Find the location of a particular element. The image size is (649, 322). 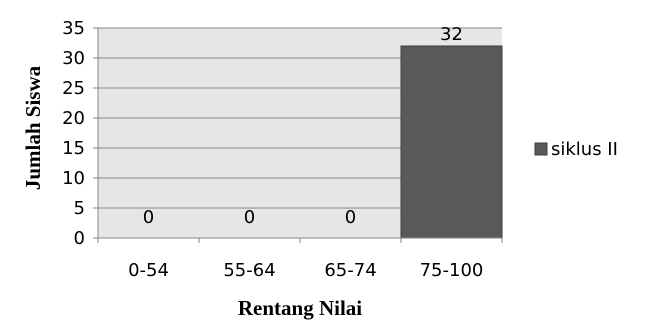

x-axis-title: Rentang Nilai is located at coordinates (300, 308).